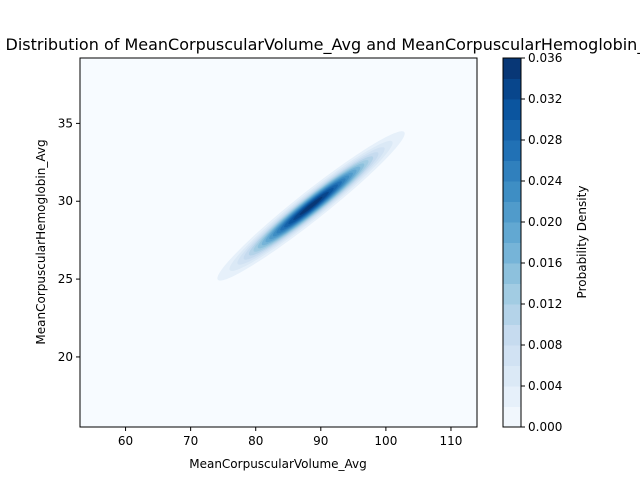 The image size is (640, 480). Describe the element at coordinates (545, 222) in the screenshot. I see `colorbar-tick-label: 0.020` at that location.